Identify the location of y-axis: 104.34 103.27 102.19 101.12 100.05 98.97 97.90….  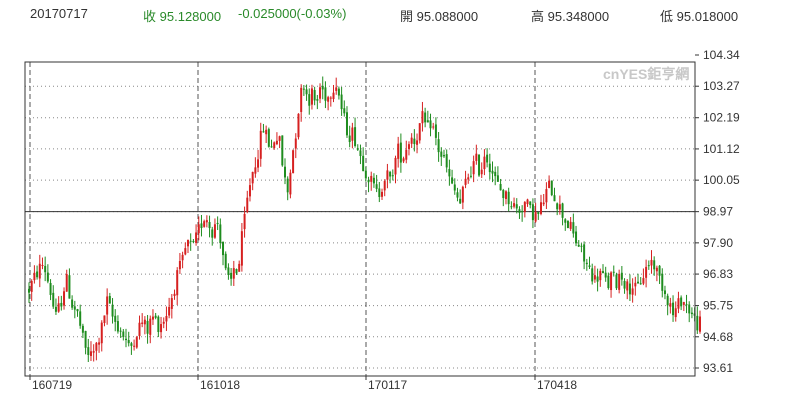
(717, 211).